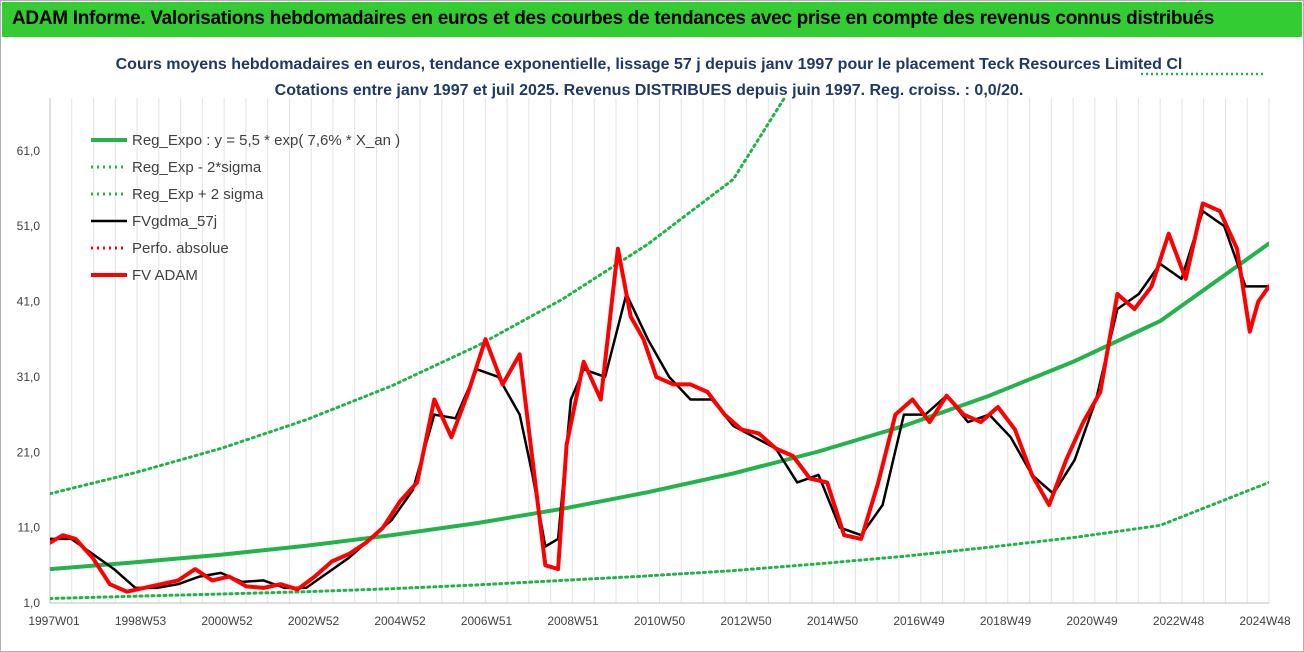 The image size is (1304, 652). What do you see at coordinates (34, 354) in the screenshot?
I see `y-axis: 1,0 11,0 21,0 31,0 41,0 51,0 61,0` at bounding box center [34, 354].